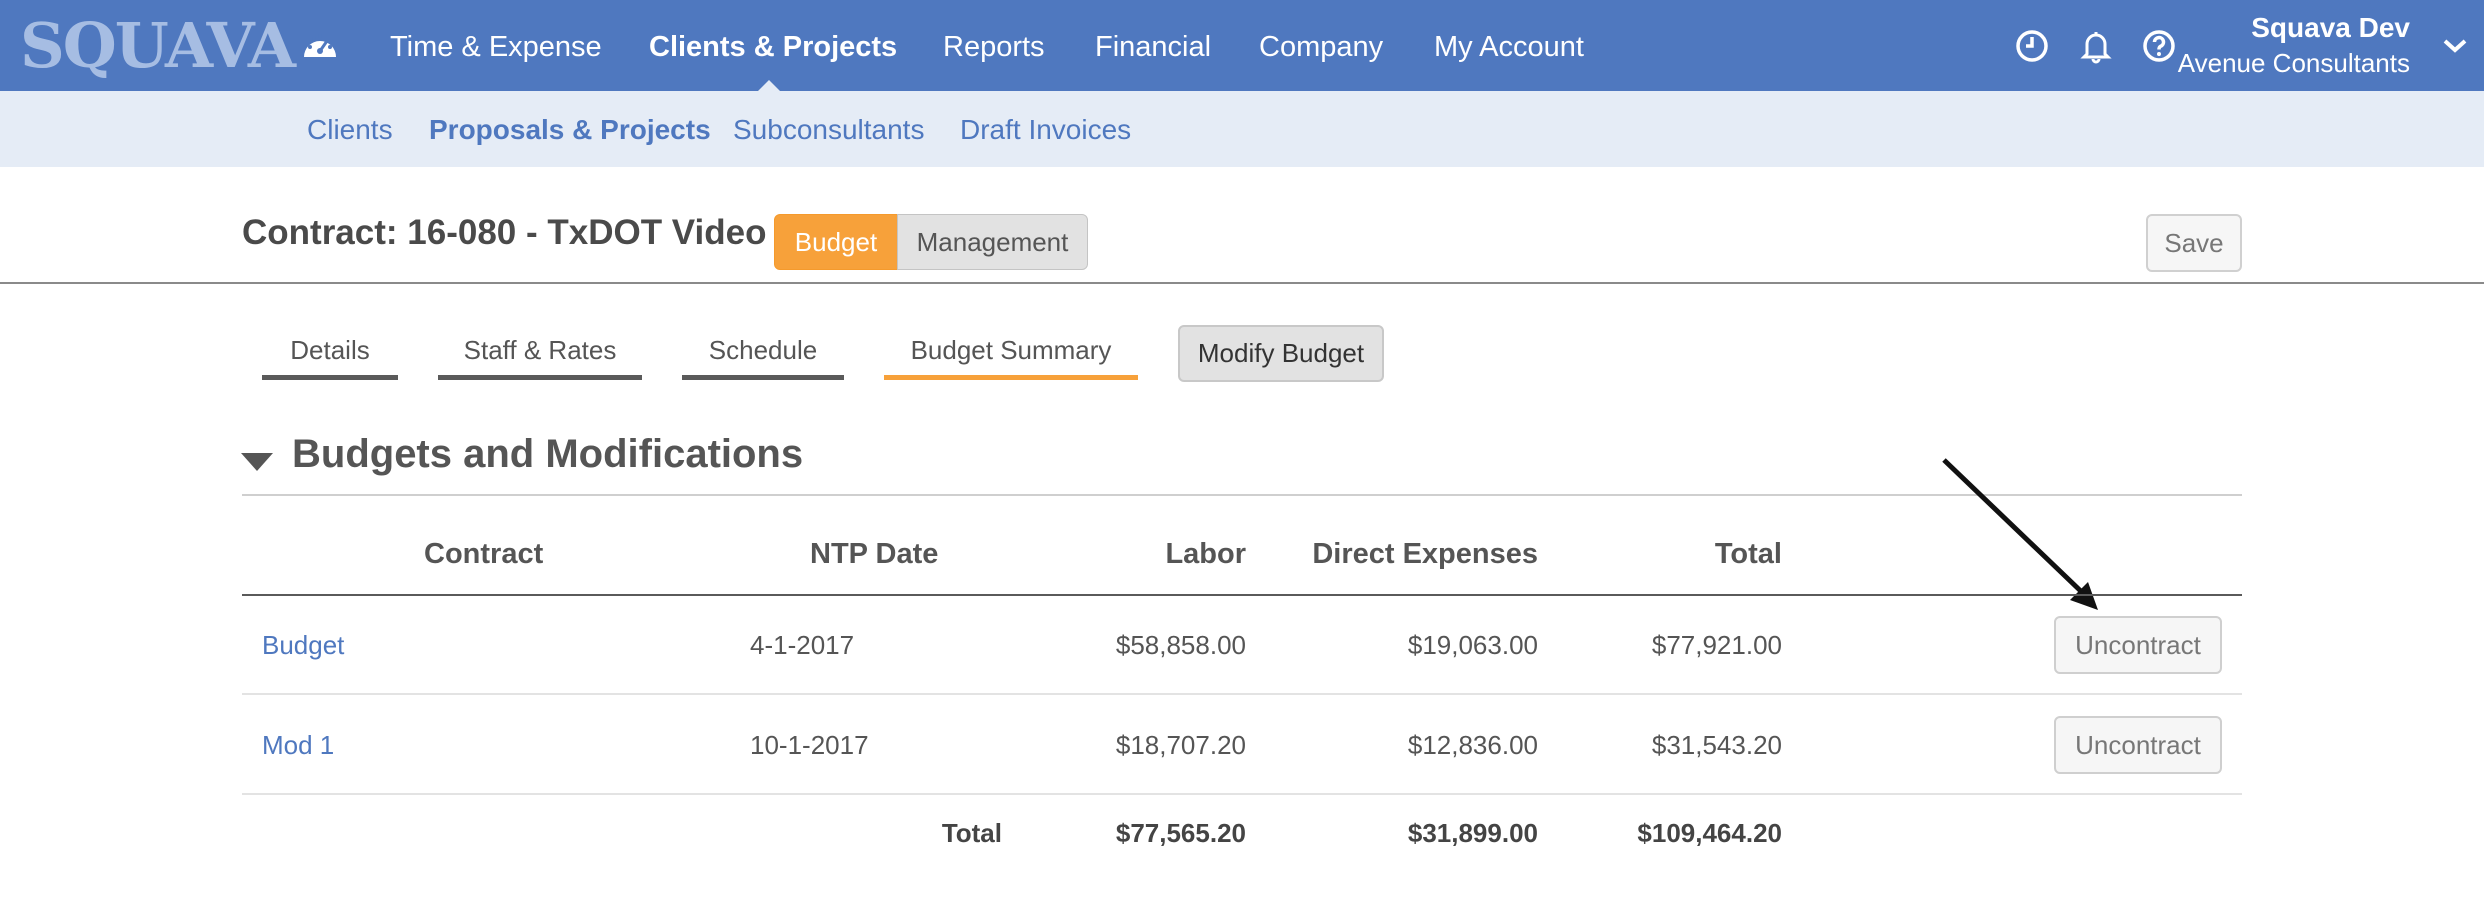 The height and width of the screenshot is (922, 2484). What do you see at coordinates (769, 85) in the screenshot?
I see `active-nav-indicator` at bounding box center [769, 85].